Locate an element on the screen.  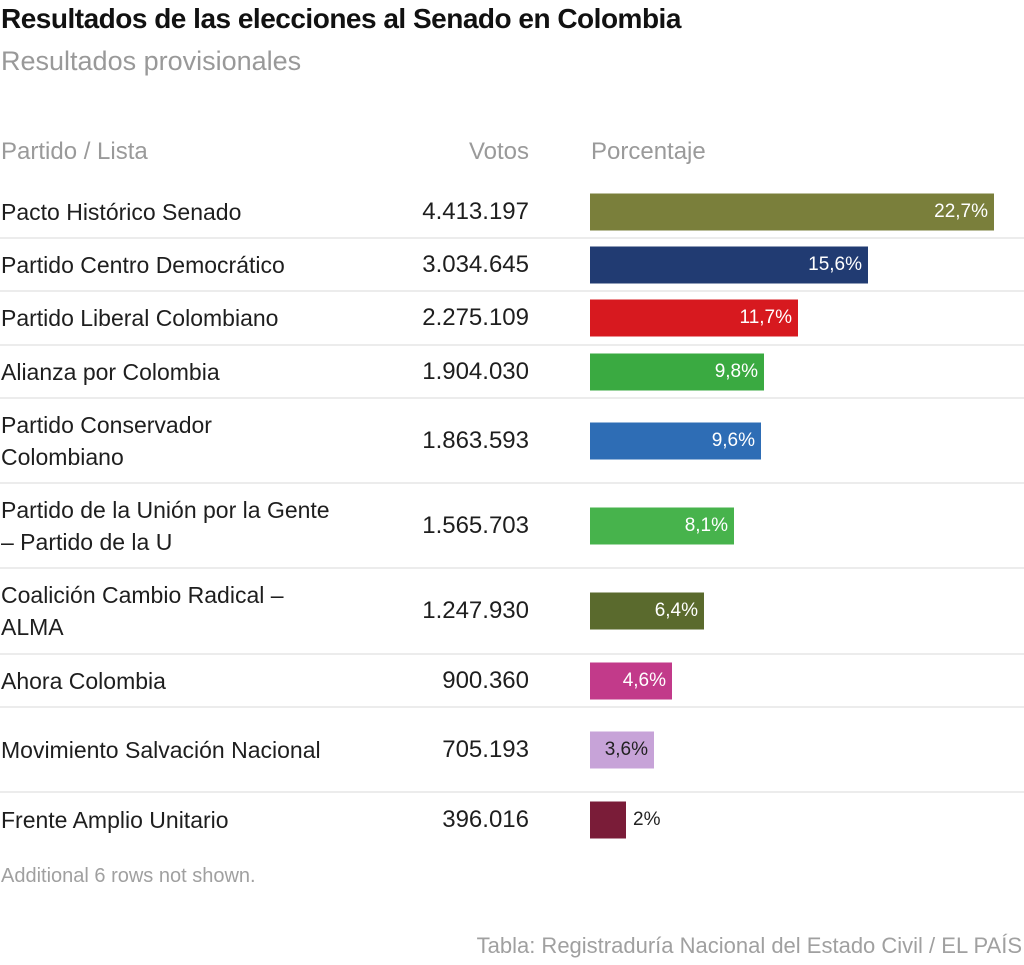
table-row: Ahora Colombia 900.360 4,6% is located at coordinates (512, 681).